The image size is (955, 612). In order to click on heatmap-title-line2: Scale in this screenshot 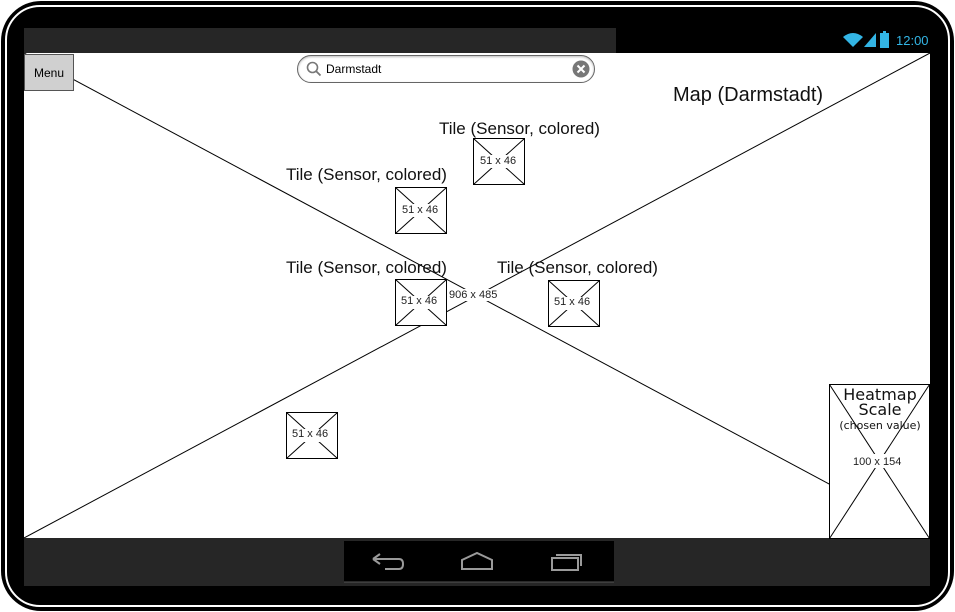, I will do `click(880, 409)`.